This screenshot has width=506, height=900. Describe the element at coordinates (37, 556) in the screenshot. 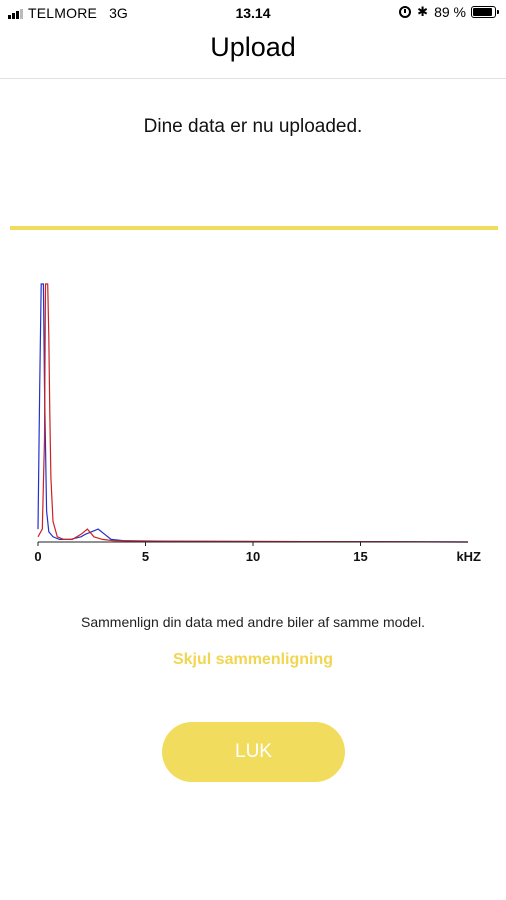

I see `x-tick-label: 0` at that location.